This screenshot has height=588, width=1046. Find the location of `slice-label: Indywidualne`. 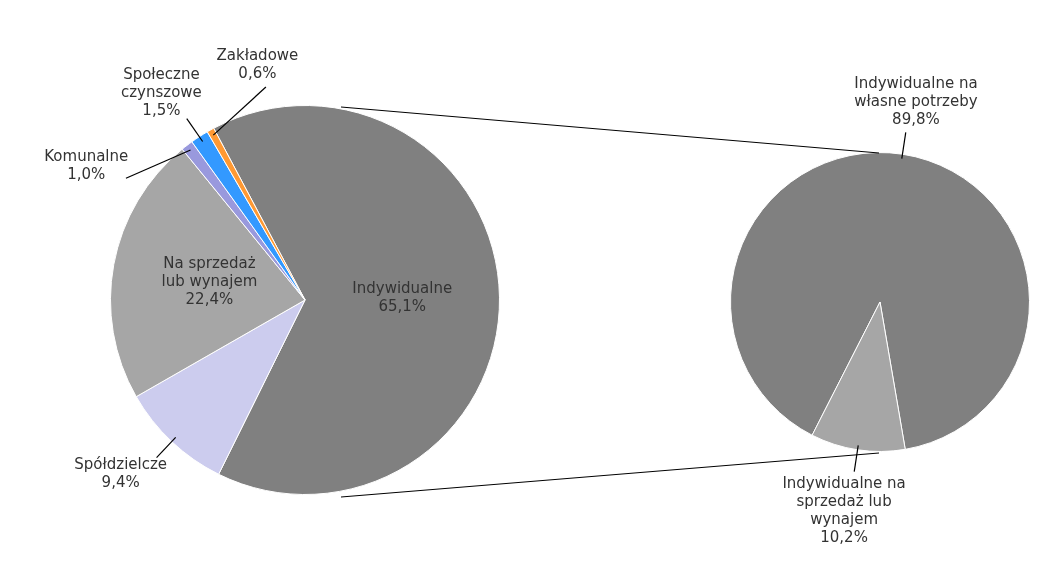

slice-label: Indywidualne is located at coordinates (402, 288).